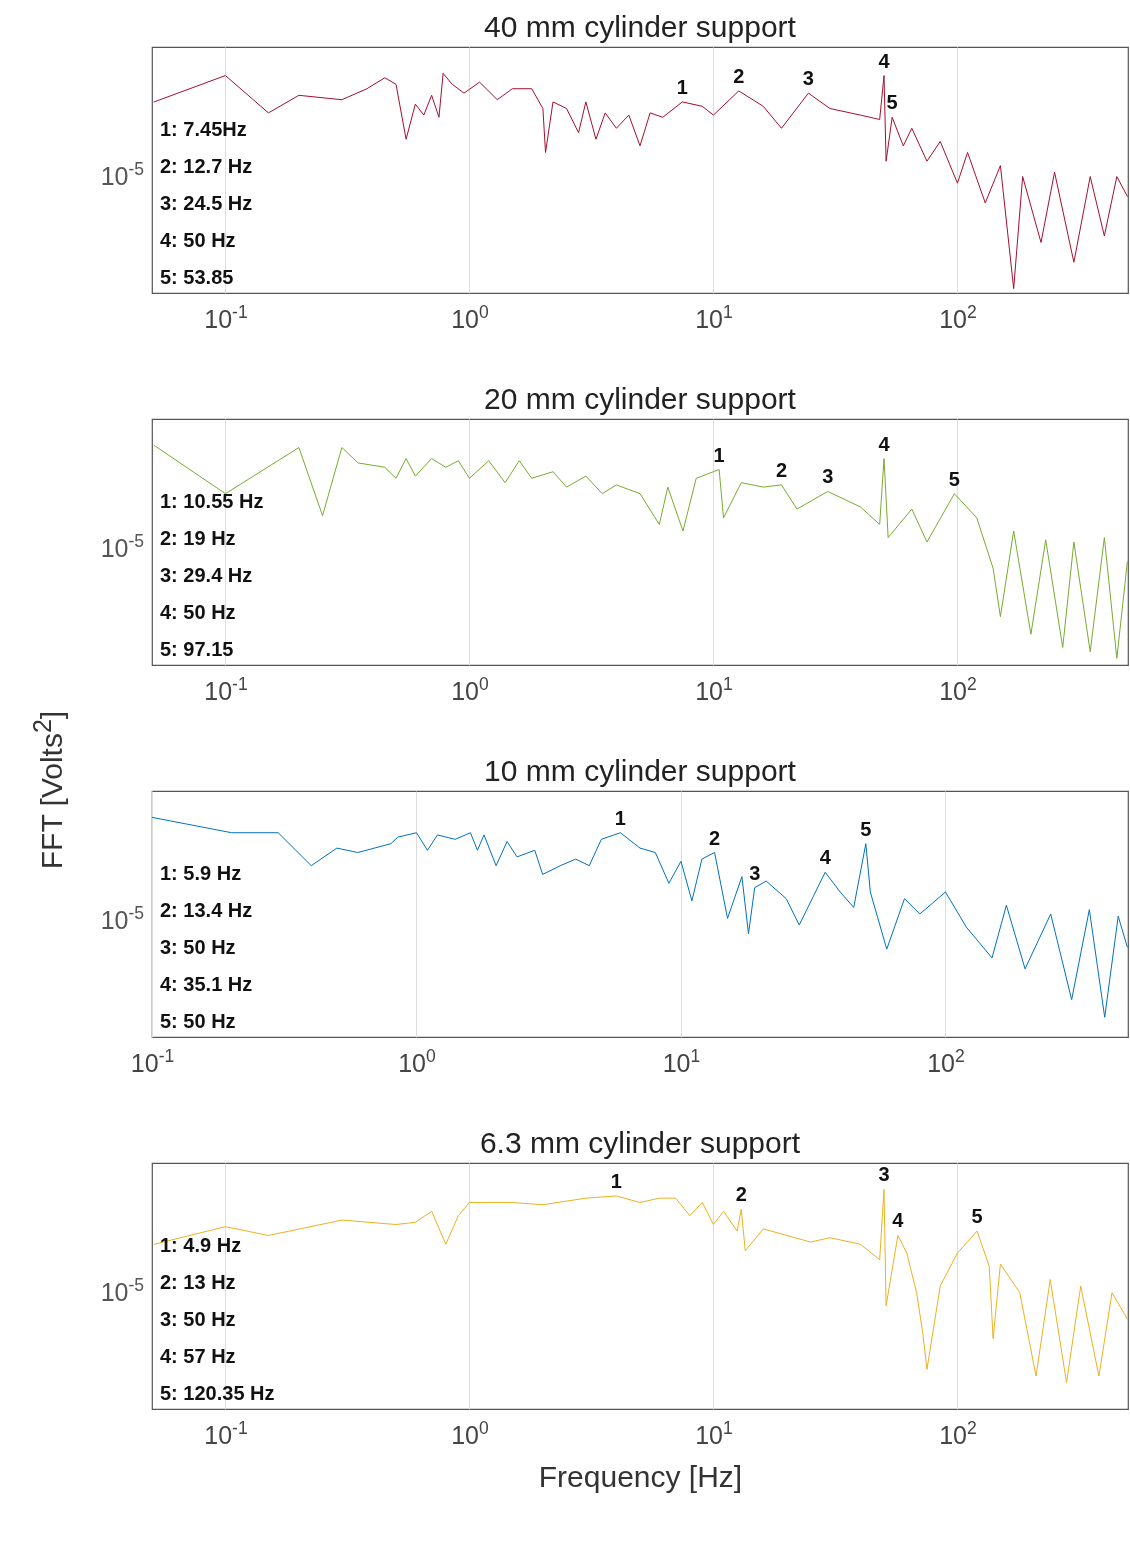 The height and width of the screenshot is (1545, 1130). I want to click on chart-title: 6.3 mm cylinder support, so click(640, 1142).